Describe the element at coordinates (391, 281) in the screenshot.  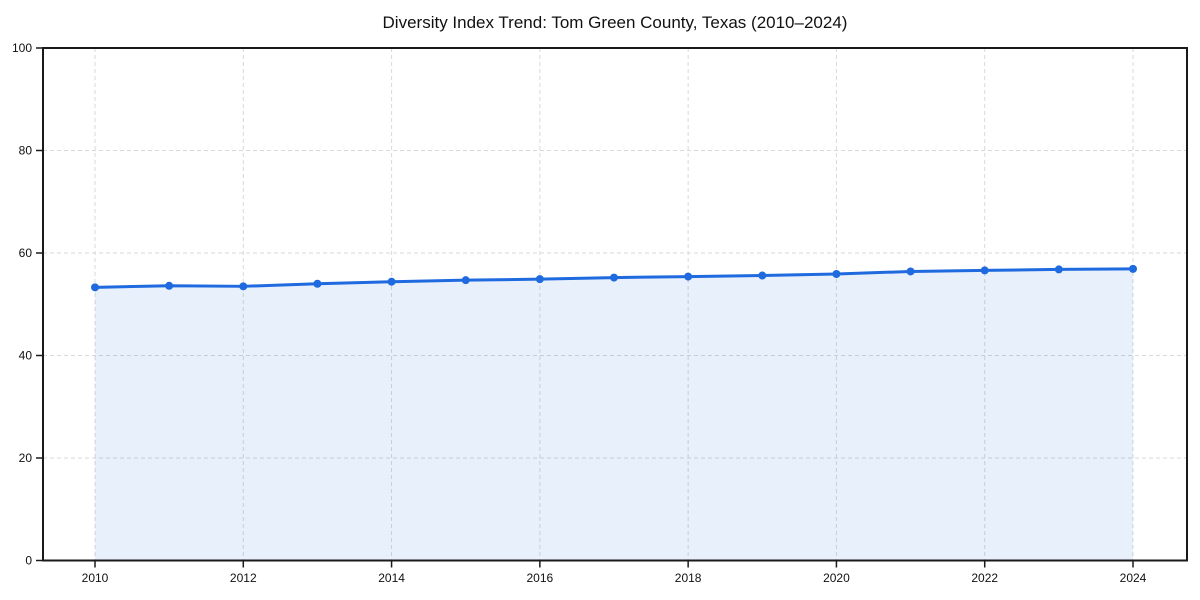
I see `data-point-2014` at that location.